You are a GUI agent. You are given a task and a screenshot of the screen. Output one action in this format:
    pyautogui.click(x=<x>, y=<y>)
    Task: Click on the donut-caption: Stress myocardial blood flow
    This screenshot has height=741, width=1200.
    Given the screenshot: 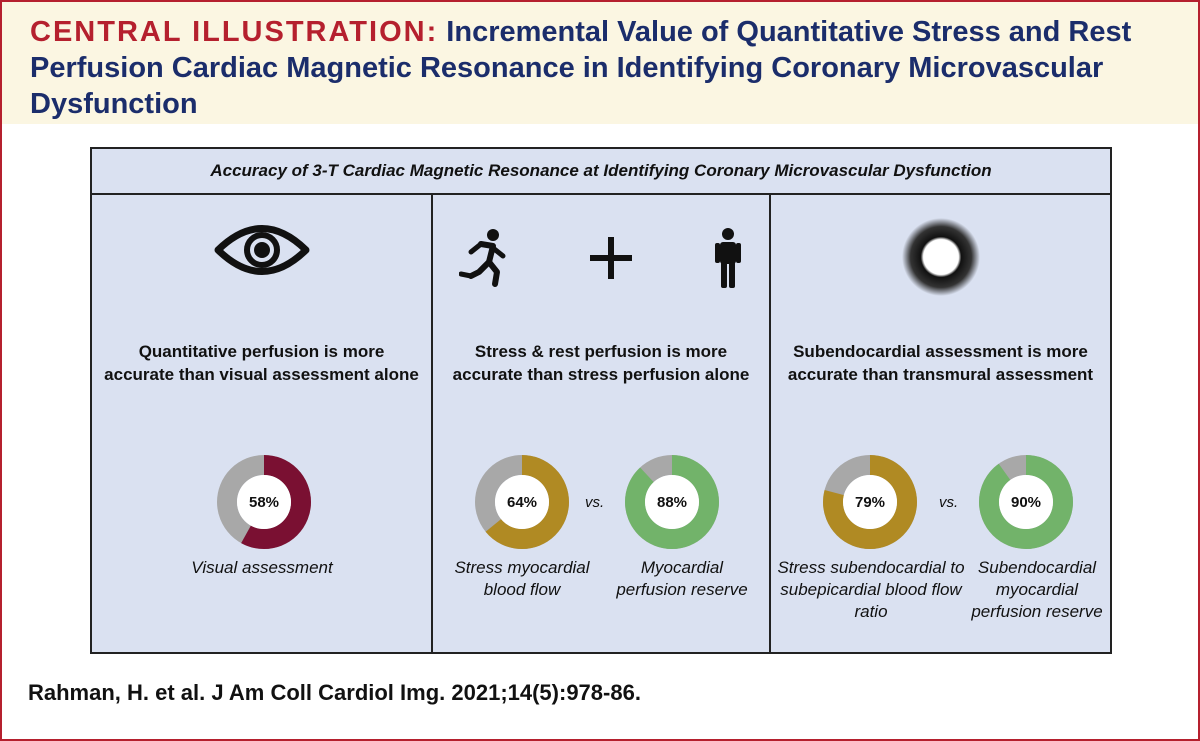 What is the action you would take?
    pyautogui.click(x=522, y=578)
    